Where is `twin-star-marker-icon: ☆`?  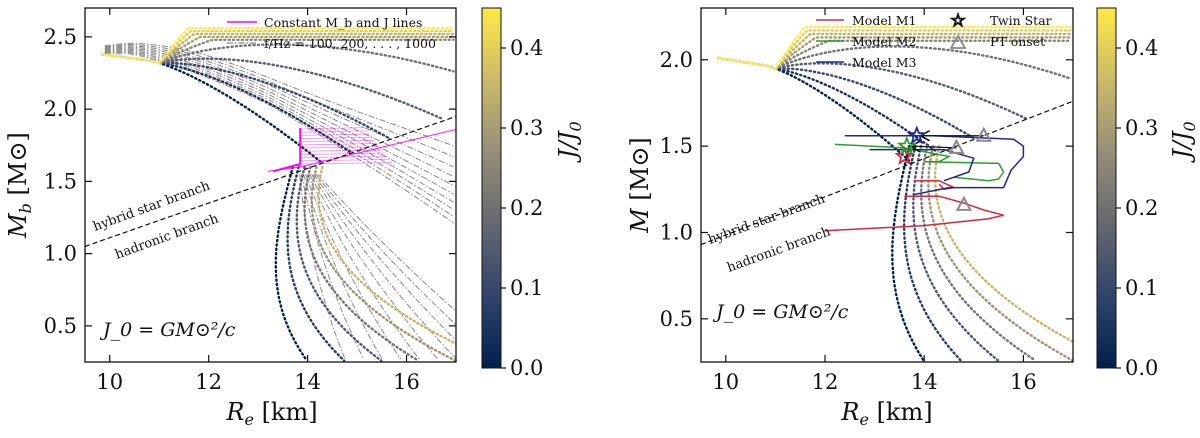 twin-star-marker-icon: ☆ is located at coordinates (957, 21).